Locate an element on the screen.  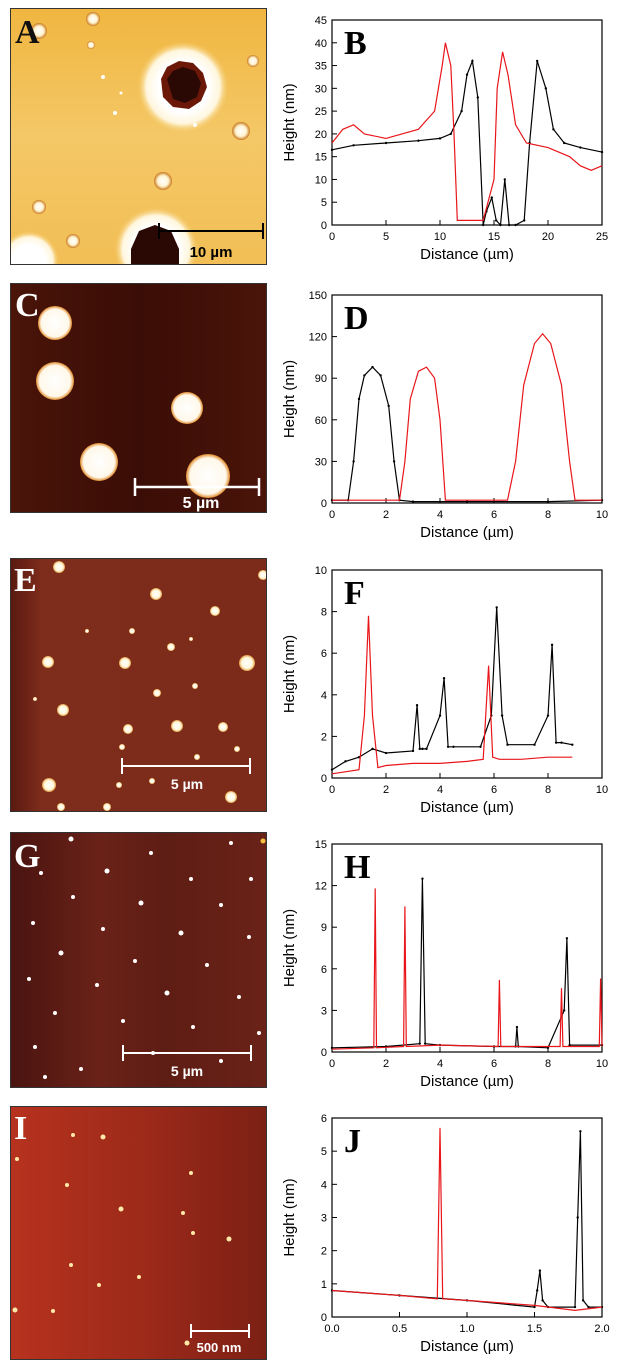
panel-letter: H is located at coordinates (357, 867).